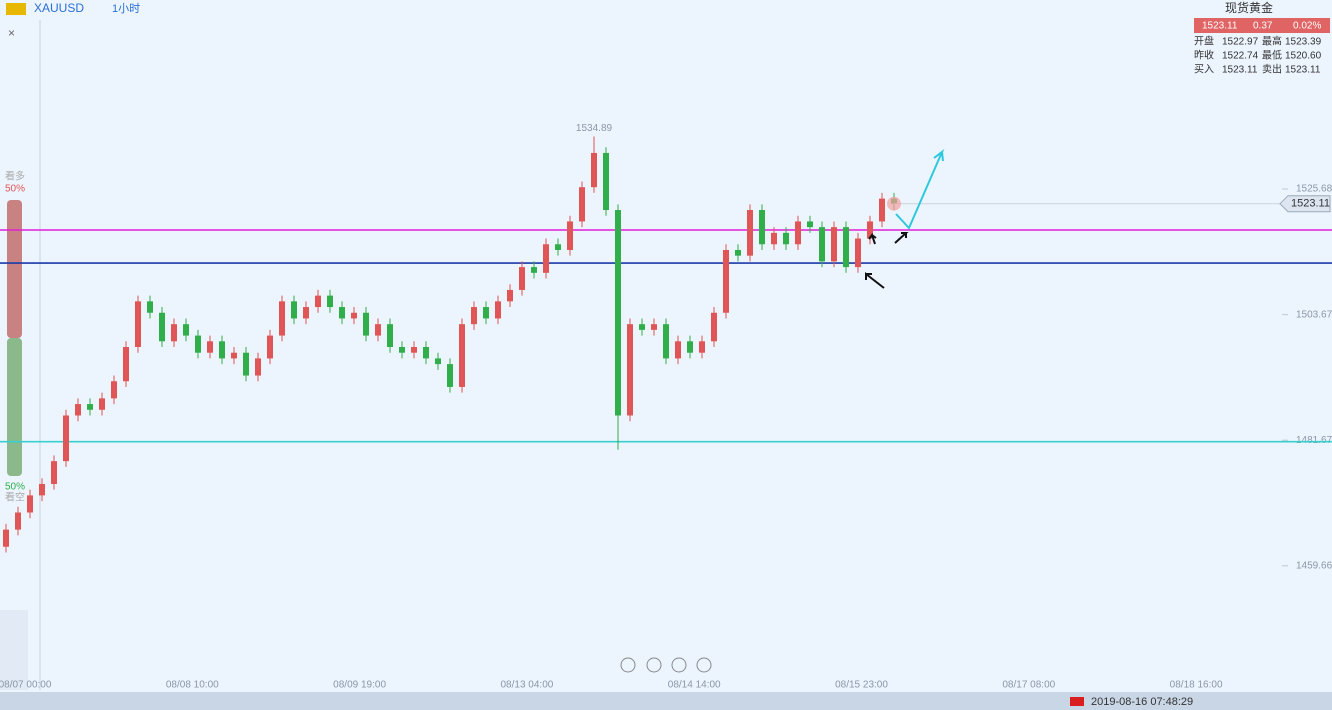 This screenshot has height=710, width=1332. What do you see at coordinates (1272, 69) in the screenshot?
I see `quote-field: 卖出` at bounding box center [1272, 69].